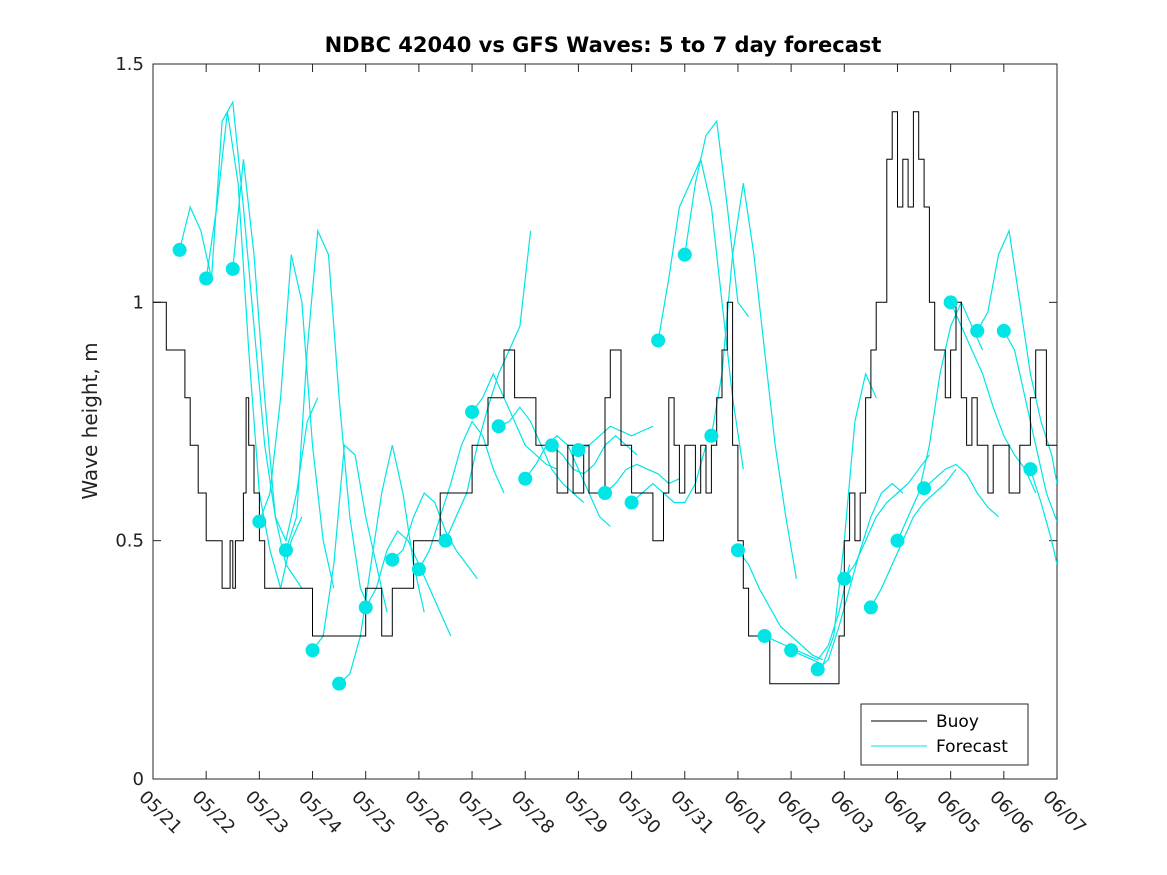 The width and height of the screenshot is (1167, 875). Describe the element at coordinates (426, 813) in the screenshot. I see `x-tick-label: 05/26` at that location.